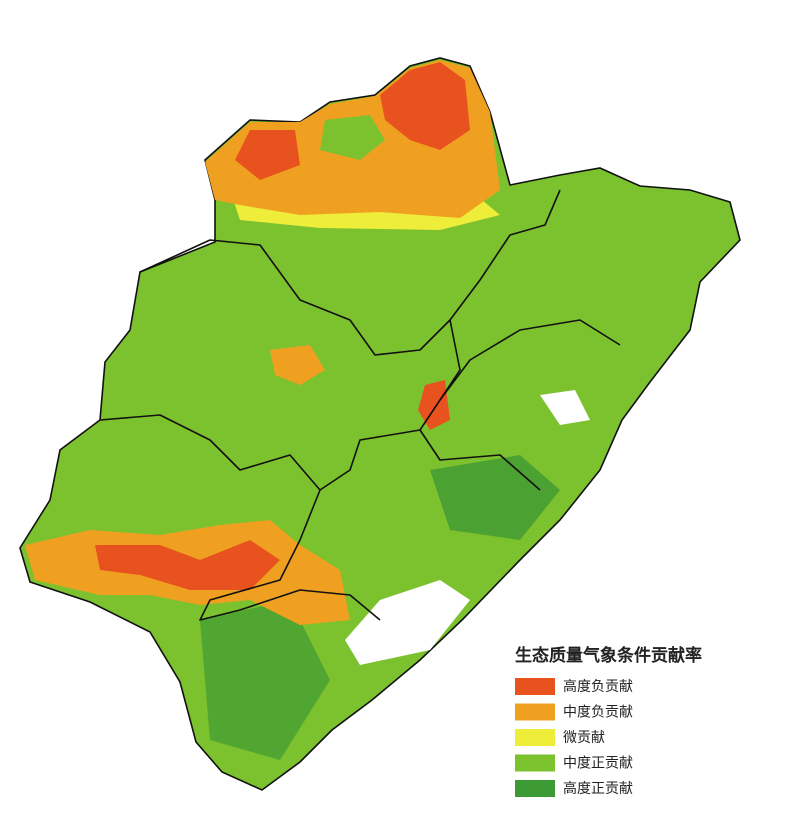 This screenshot has height=818, width=796. What do you see at coordinates (608, 655) in the screenshot?
I see `legend-title: 生态质量气象条件贡献率` at bounding box center [608, 655].